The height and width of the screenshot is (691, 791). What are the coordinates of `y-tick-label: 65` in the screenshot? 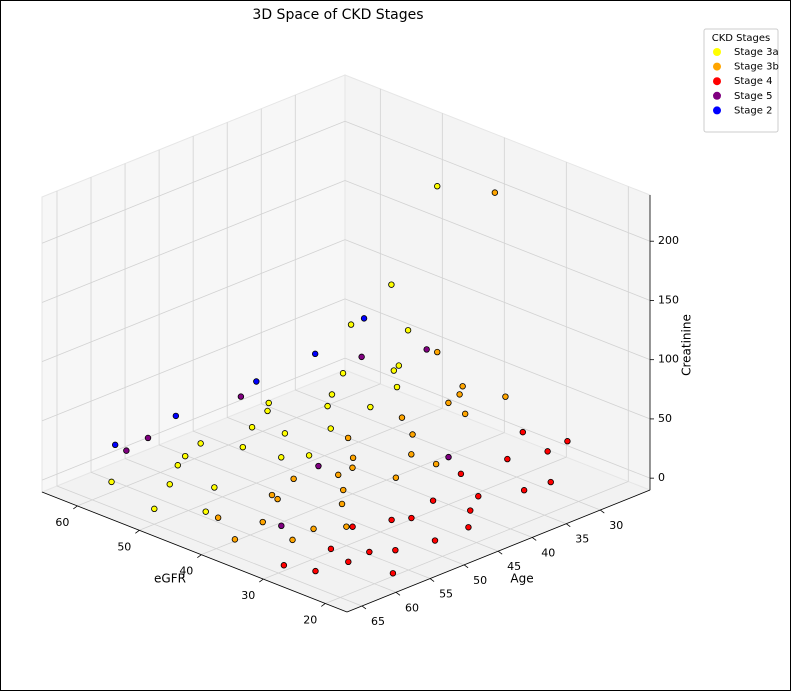 It's located at (378, 621).